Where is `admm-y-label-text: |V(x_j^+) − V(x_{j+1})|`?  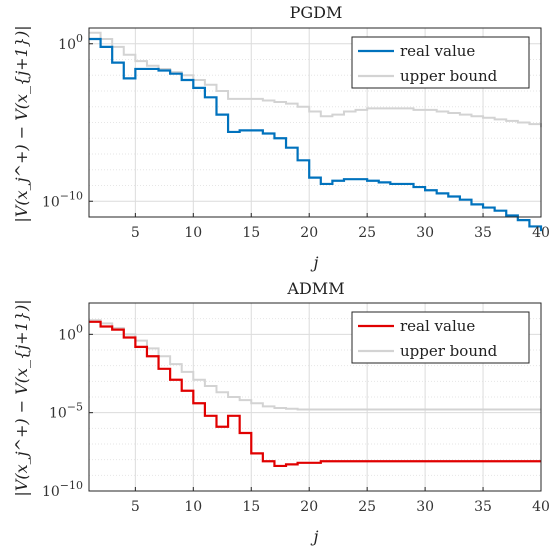
admm-y-label-text: |V(x_j^+) − V(x_{j+1})| is located at coordinates (21, 397).